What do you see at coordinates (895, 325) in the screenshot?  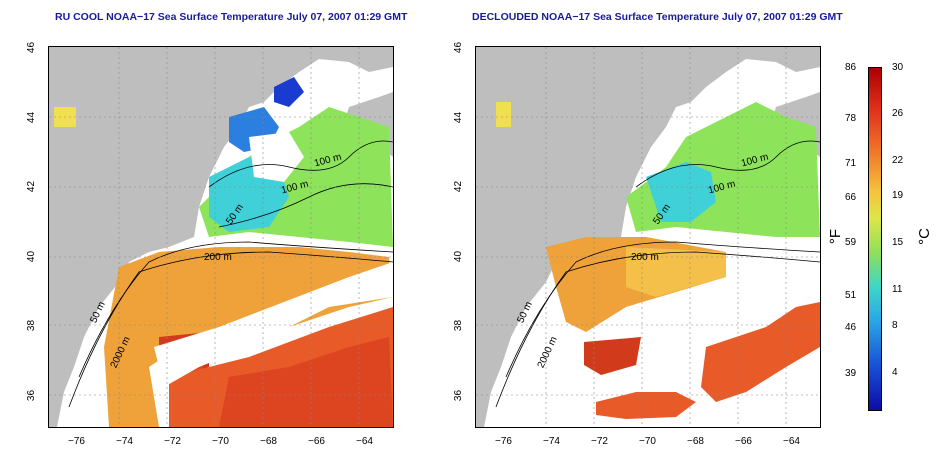 I see `colorbar-c-label: 8` at bounding box center [895, 325].